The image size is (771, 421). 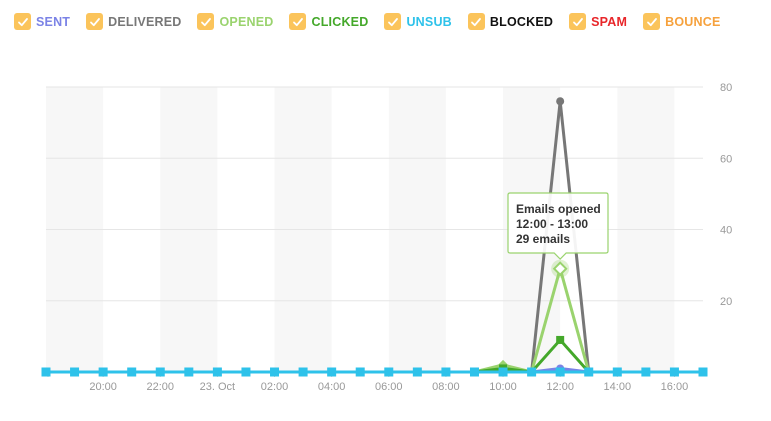 What do you see at coordinates (521, 21) in the screenshot?
I see `legend-label: BLOCKED` at bounding box center [521, 21].